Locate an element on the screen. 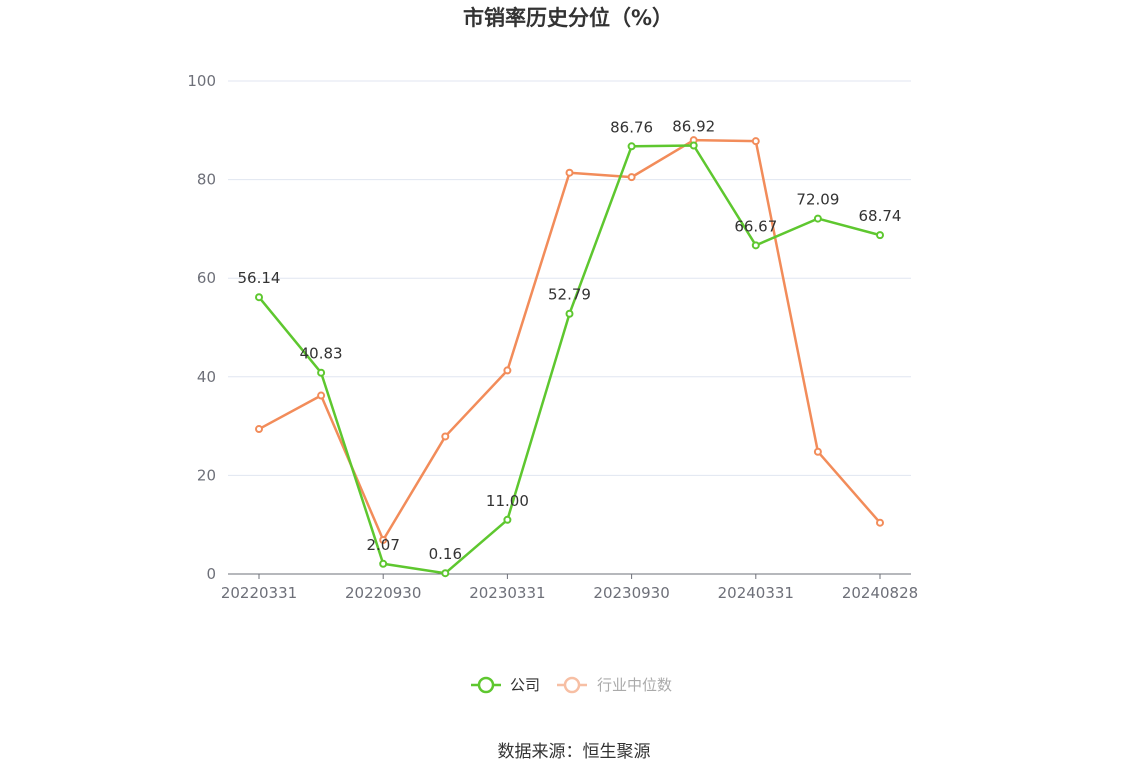  legend-item-0: 公司 is located at coordinates (505, 685).